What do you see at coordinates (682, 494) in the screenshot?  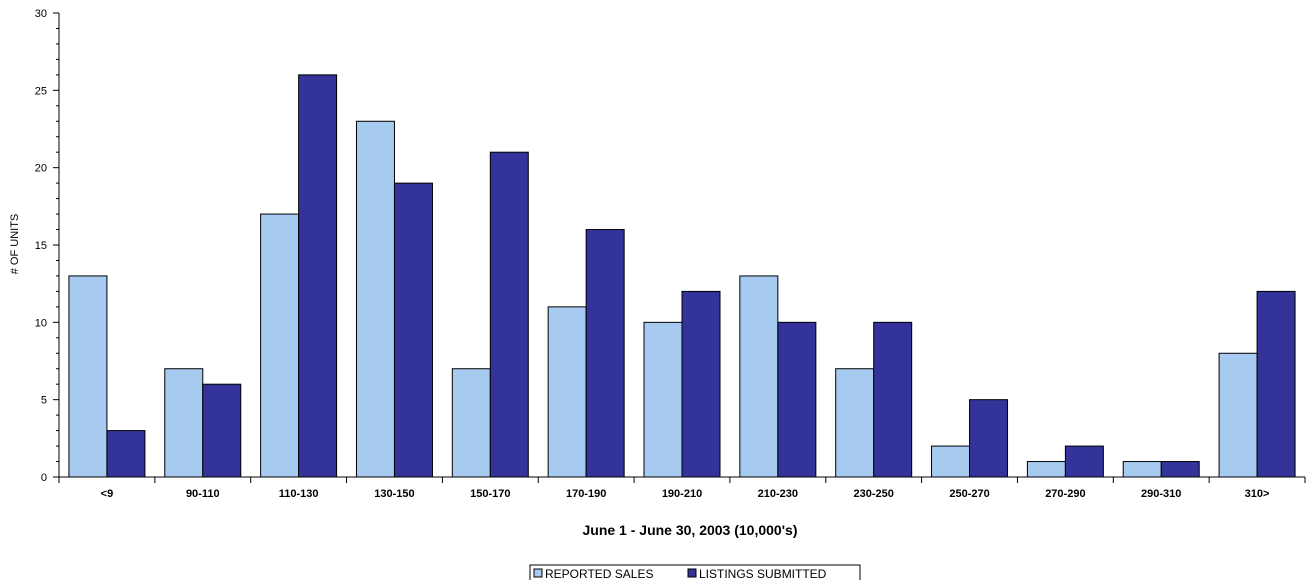 I see `x-tick-label: 190-210` at bounding box center [682, 494].